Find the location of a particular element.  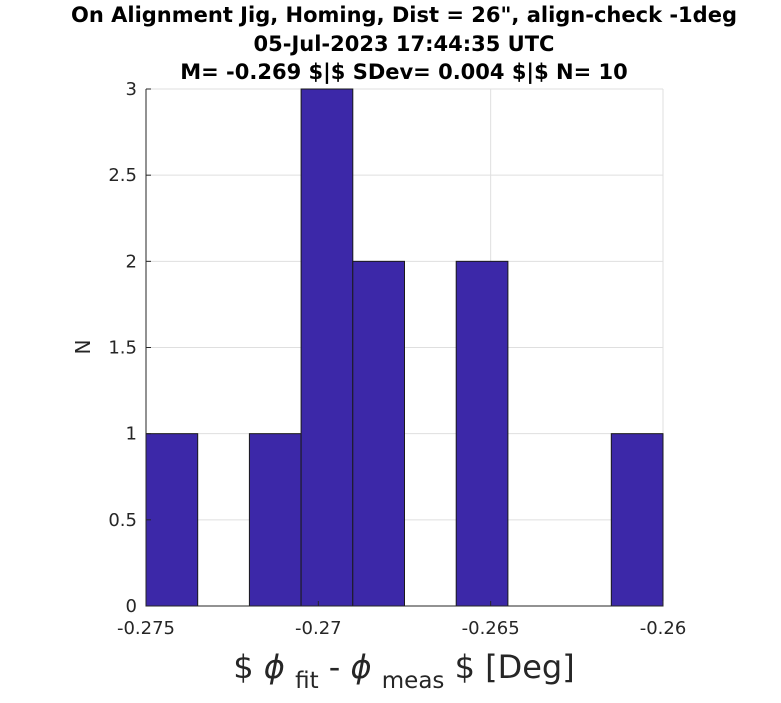

y-tick-label-4: 2 is located at coordinates (131, 261).